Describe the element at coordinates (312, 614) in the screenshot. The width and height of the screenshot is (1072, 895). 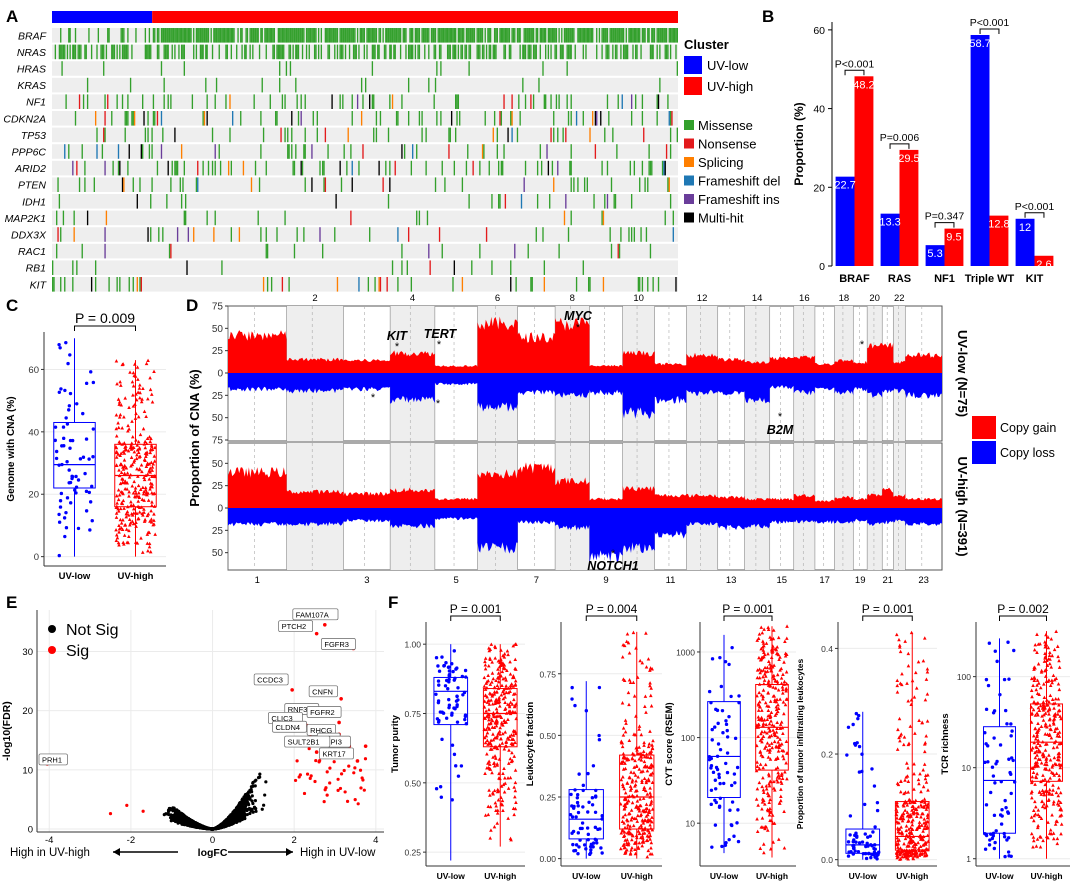
I see `gene-label: FAM107A` at that location.